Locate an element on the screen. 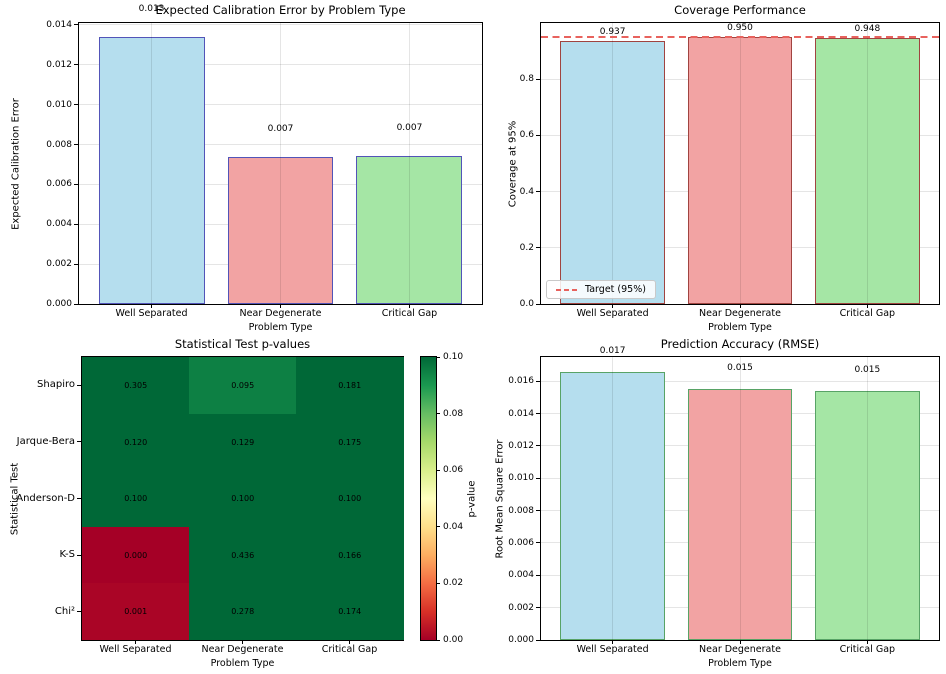  legend: Target (95%) is located at coordinates (601, 289).